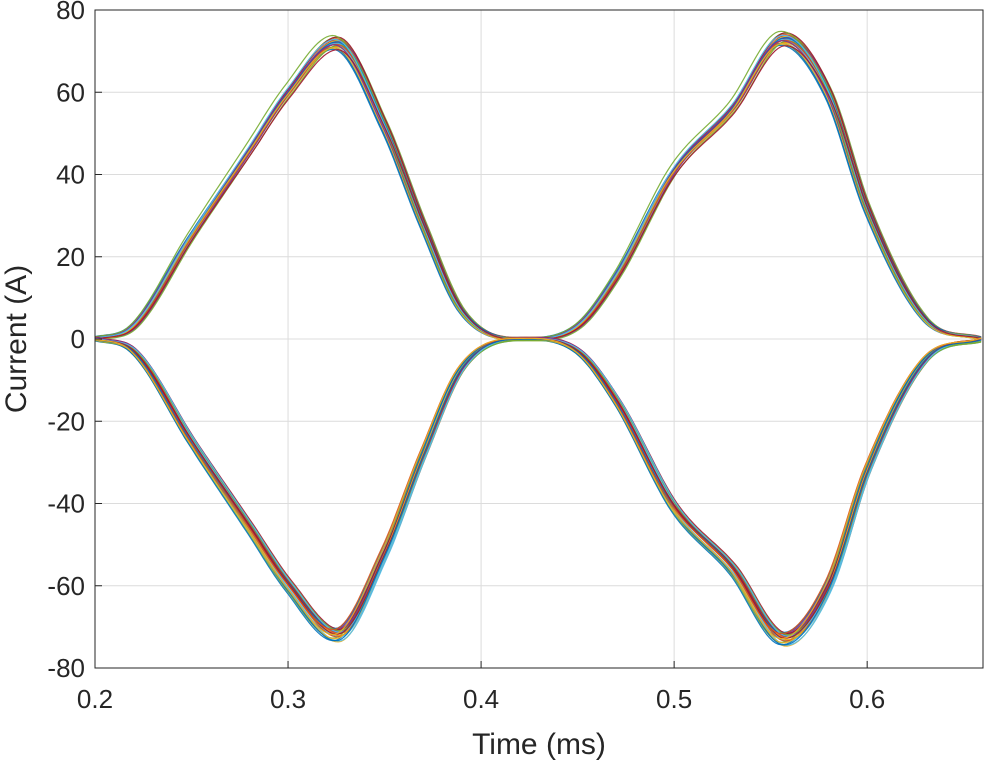 The width and height of the screenshot is (985, 760). I want to click on x-axis-label: Time (ms), so click(539, 744).